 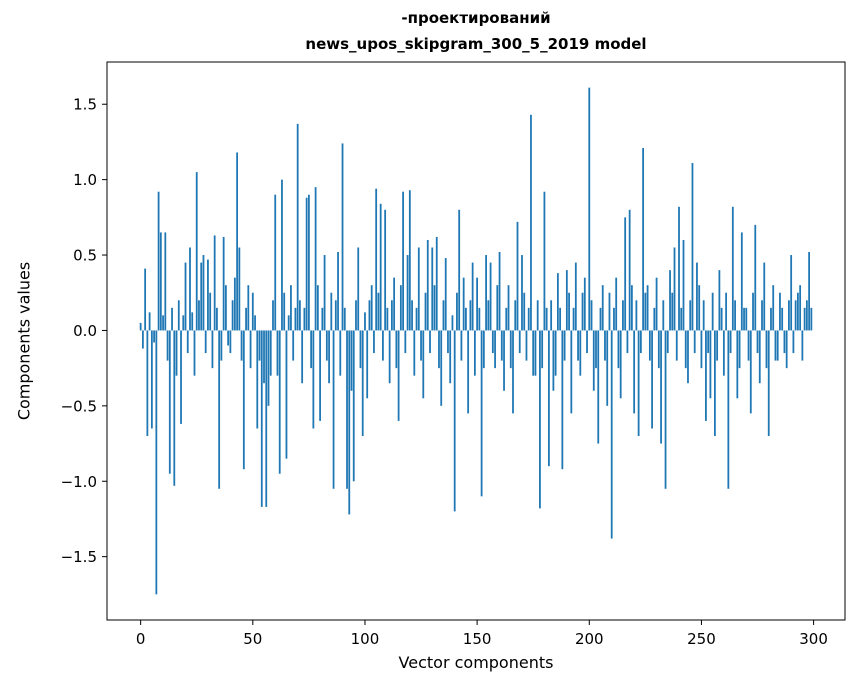 I want to click on chart-title-line2: news_upos_skipgram_300_5_2019 model, so click(x=476, y=43).